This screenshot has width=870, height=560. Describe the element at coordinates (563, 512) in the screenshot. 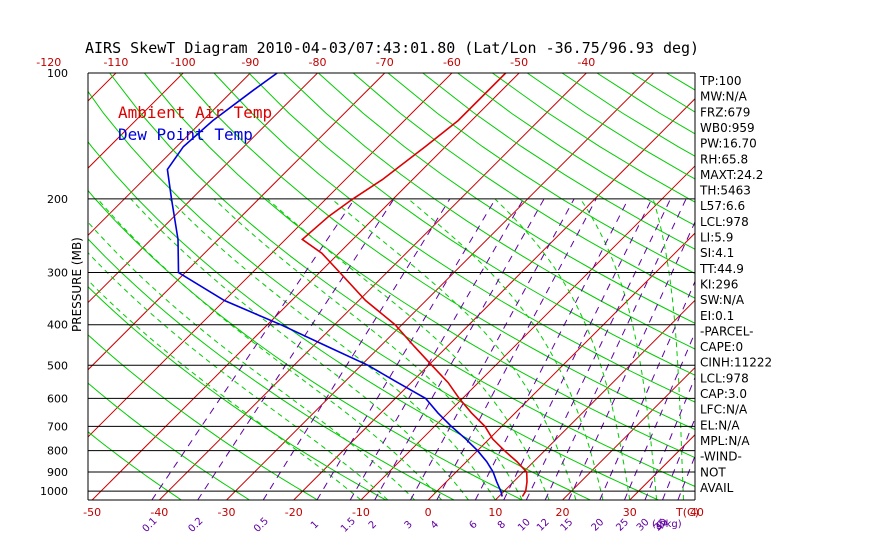

I see `bottom-temp-tick-label: 20` at that location.